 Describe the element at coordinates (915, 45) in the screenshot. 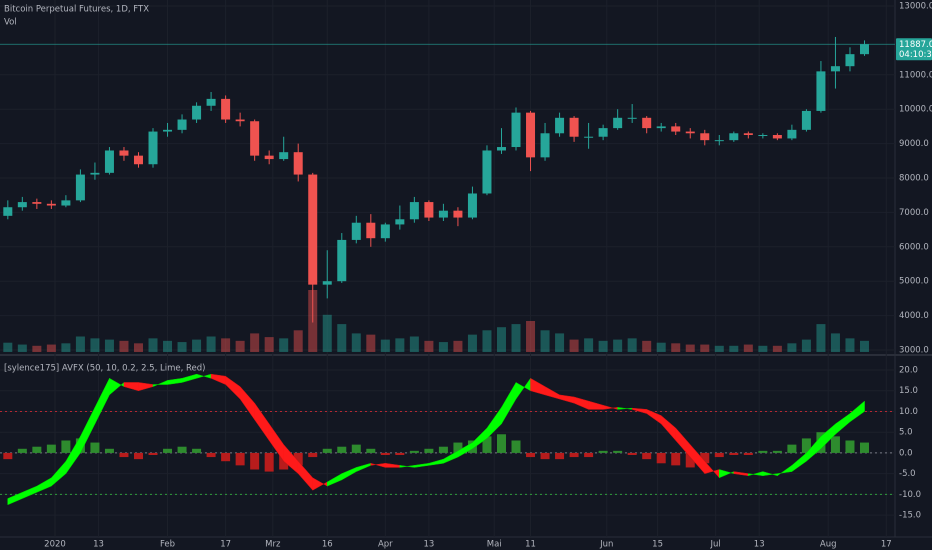

I see `last-price-label: 11887.0` at that location.